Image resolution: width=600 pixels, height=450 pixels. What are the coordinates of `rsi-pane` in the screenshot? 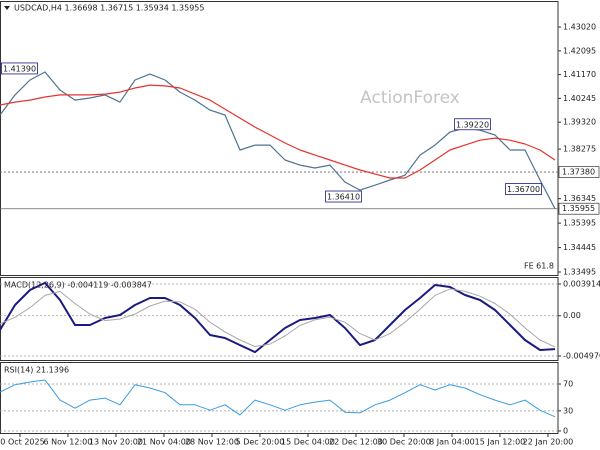 It's located at (279, 398).